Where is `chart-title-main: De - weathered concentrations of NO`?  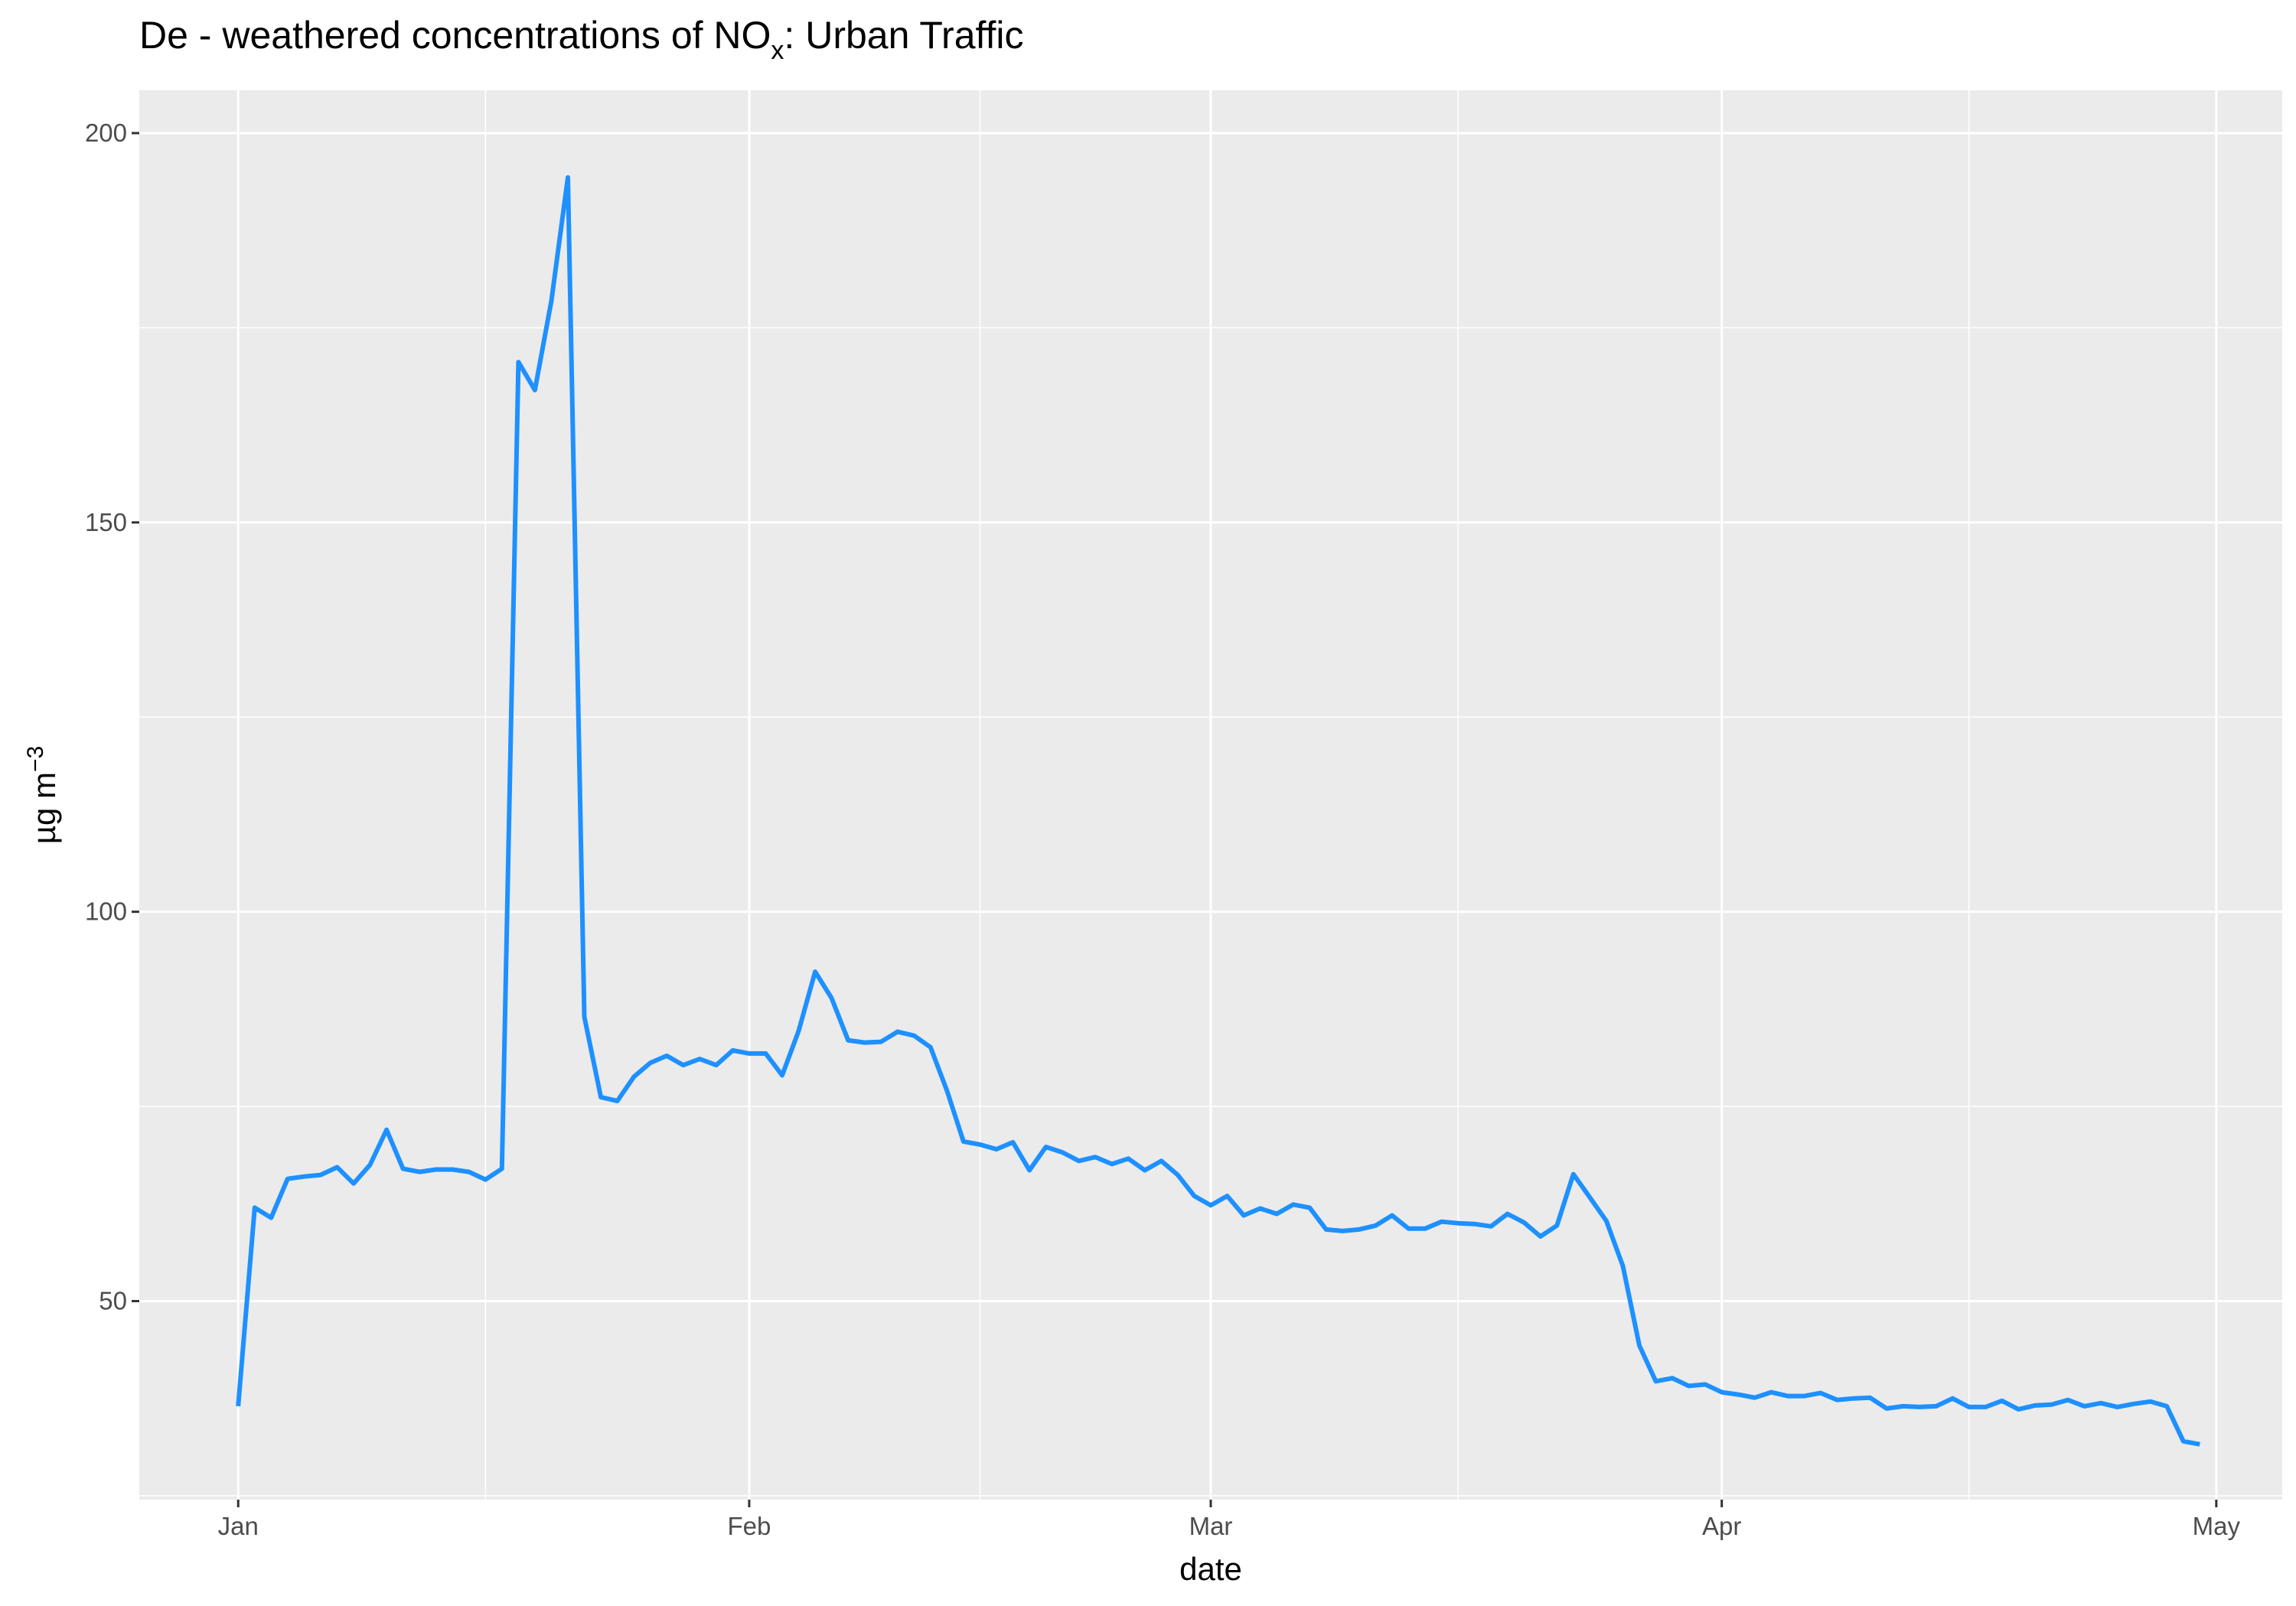
chart-title-main: De - weathered concentrations of NO is located at coordinates (455, 35).